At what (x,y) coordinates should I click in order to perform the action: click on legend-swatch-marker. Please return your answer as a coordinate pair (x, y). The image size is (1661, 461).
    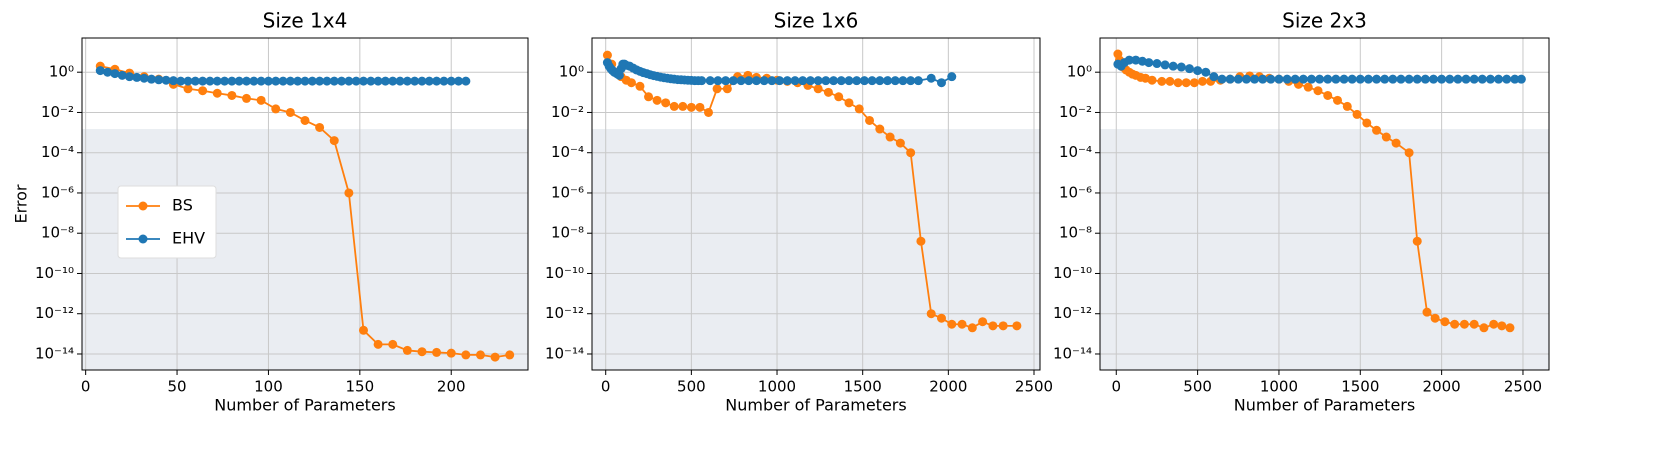
    Looking at the image, I should click on (143, 239).